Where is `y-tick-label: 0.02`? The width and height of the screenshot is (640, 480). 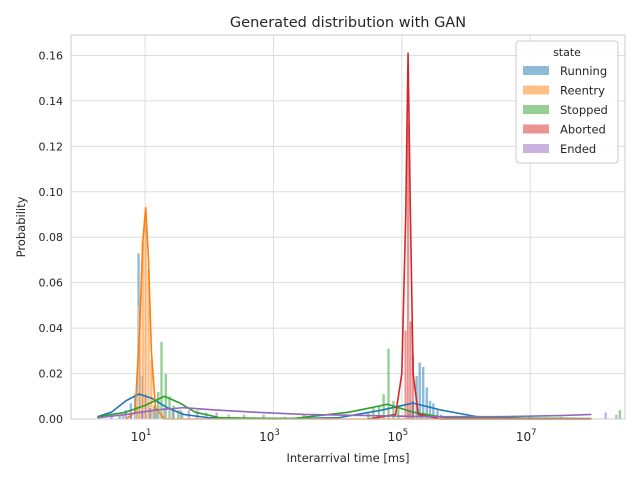
y-tick-label: 0.02 is located at coordinates (51, 374).